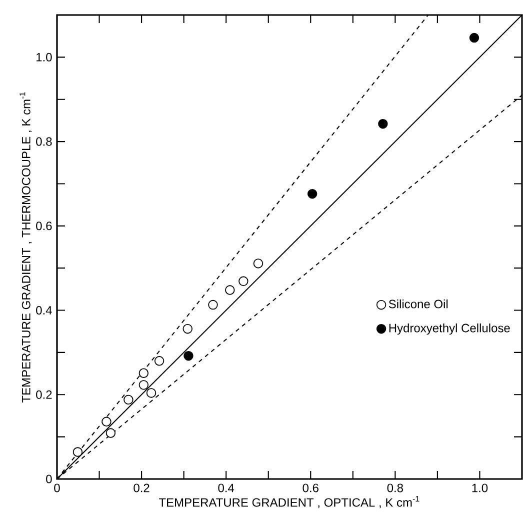 The width and height of the screenshot is (523, 525). Describe the element at coordinates (480, 488) in the screenshot. I see `x-tick-label: 1.0` at that location.